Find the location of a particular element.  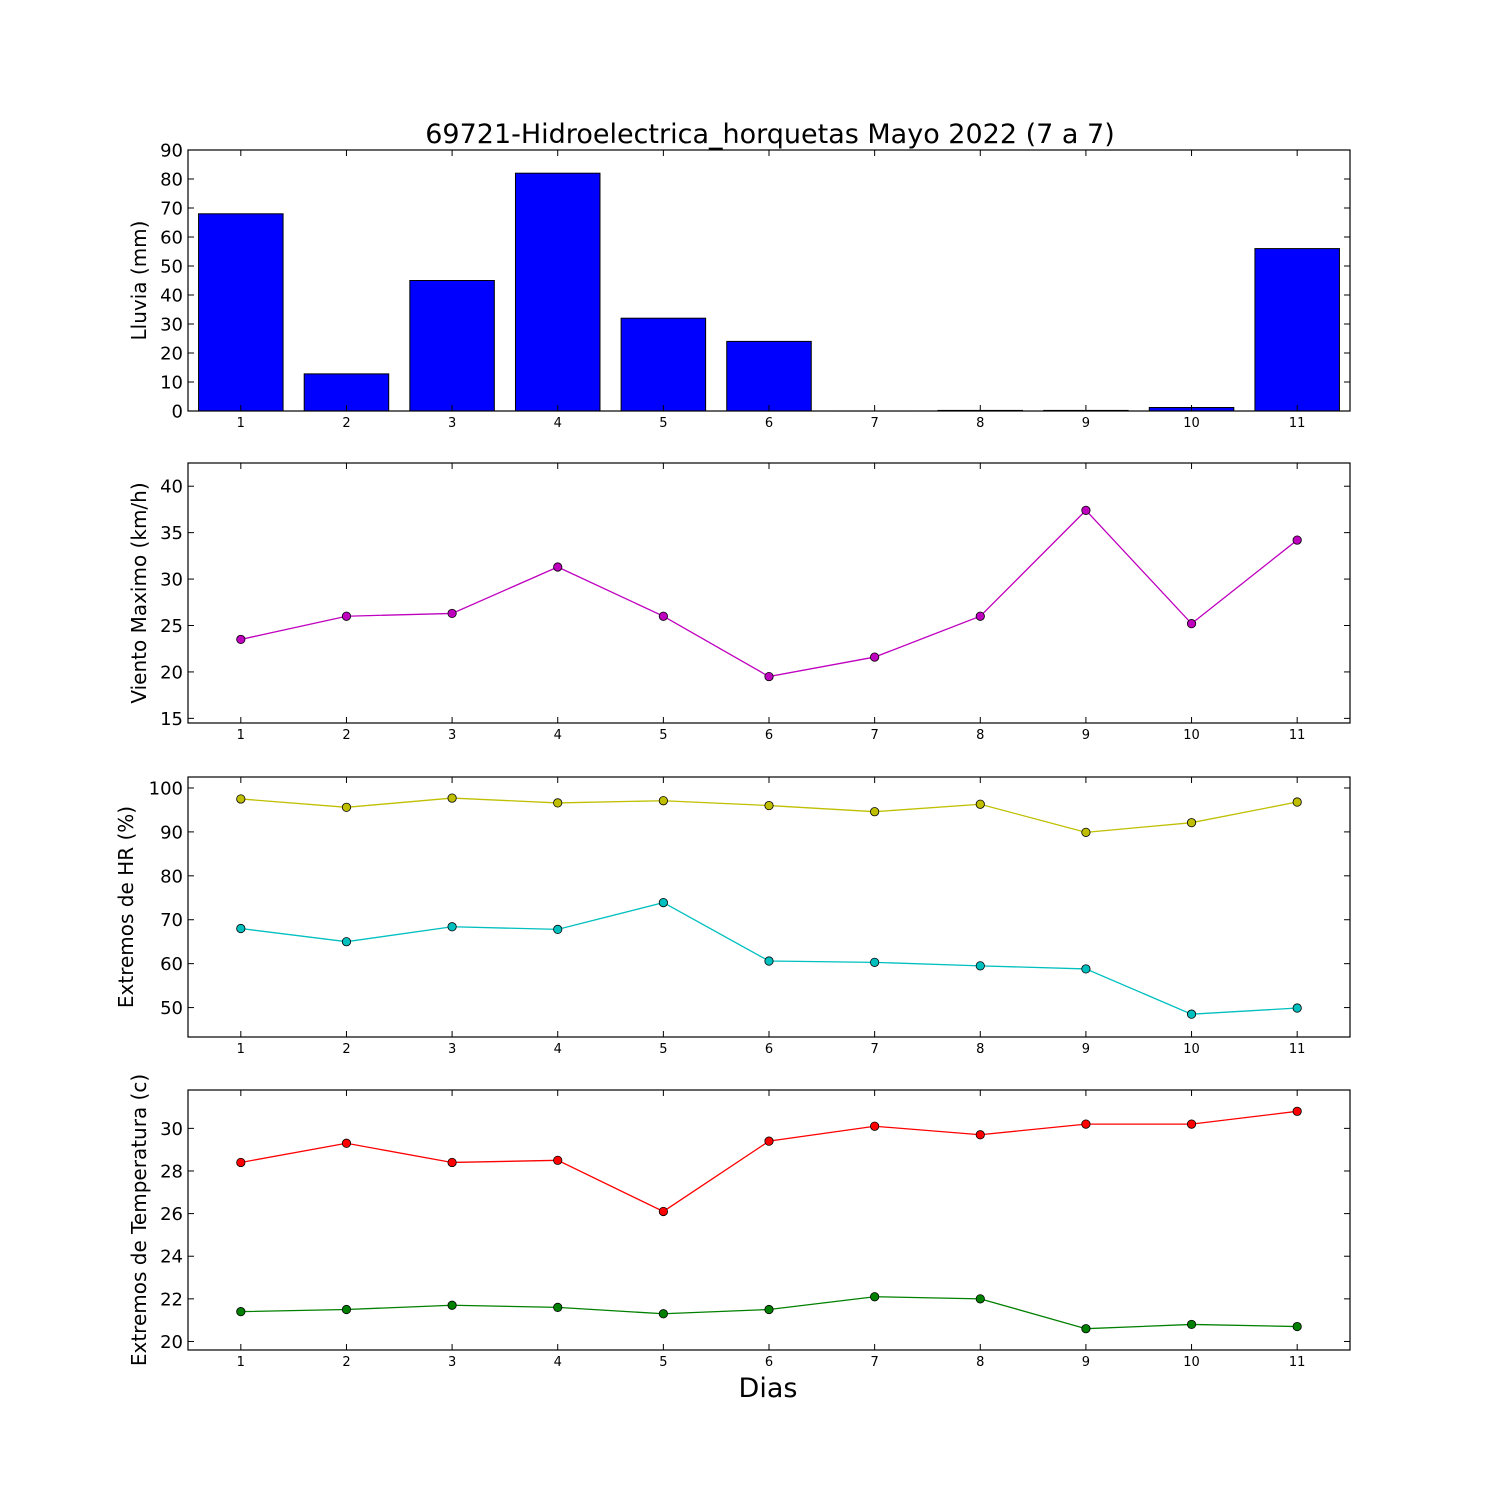

viento-xtick-label-6: 6 is located at coordinates (769, 735).